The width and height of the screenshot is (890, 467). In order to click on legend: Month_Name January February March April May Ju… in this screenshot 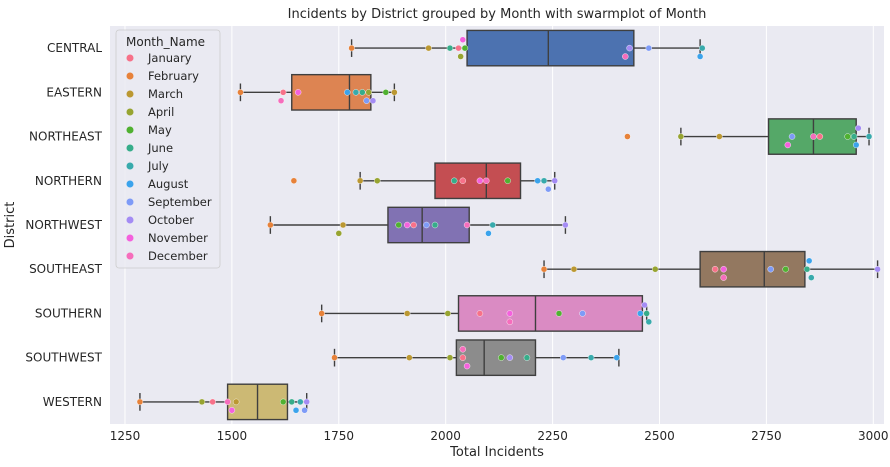, I will do `click(168, 149)`.